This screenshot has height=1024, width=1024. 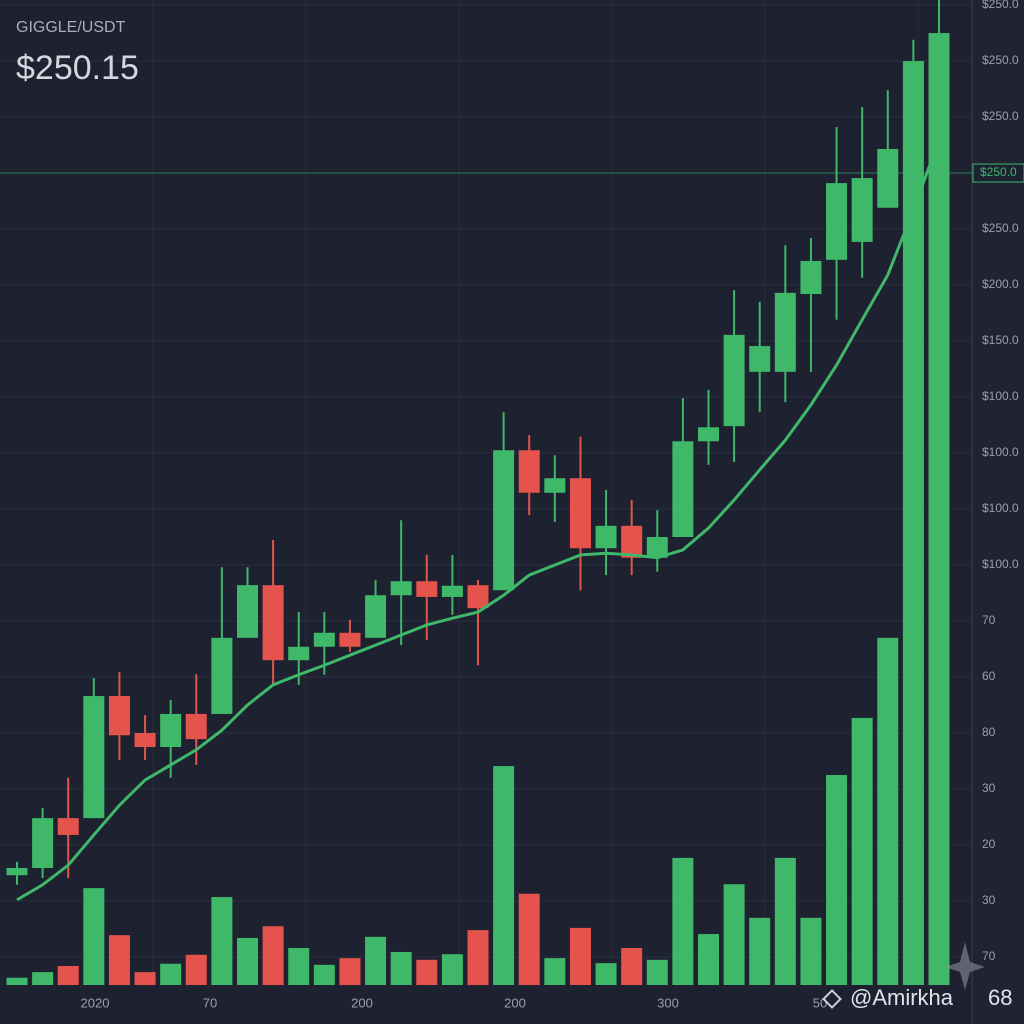 What do you see at coordinates (210, 1002) in the screenshot?
I see `x-tick-label: 70` at bounding box center [210, 1002].